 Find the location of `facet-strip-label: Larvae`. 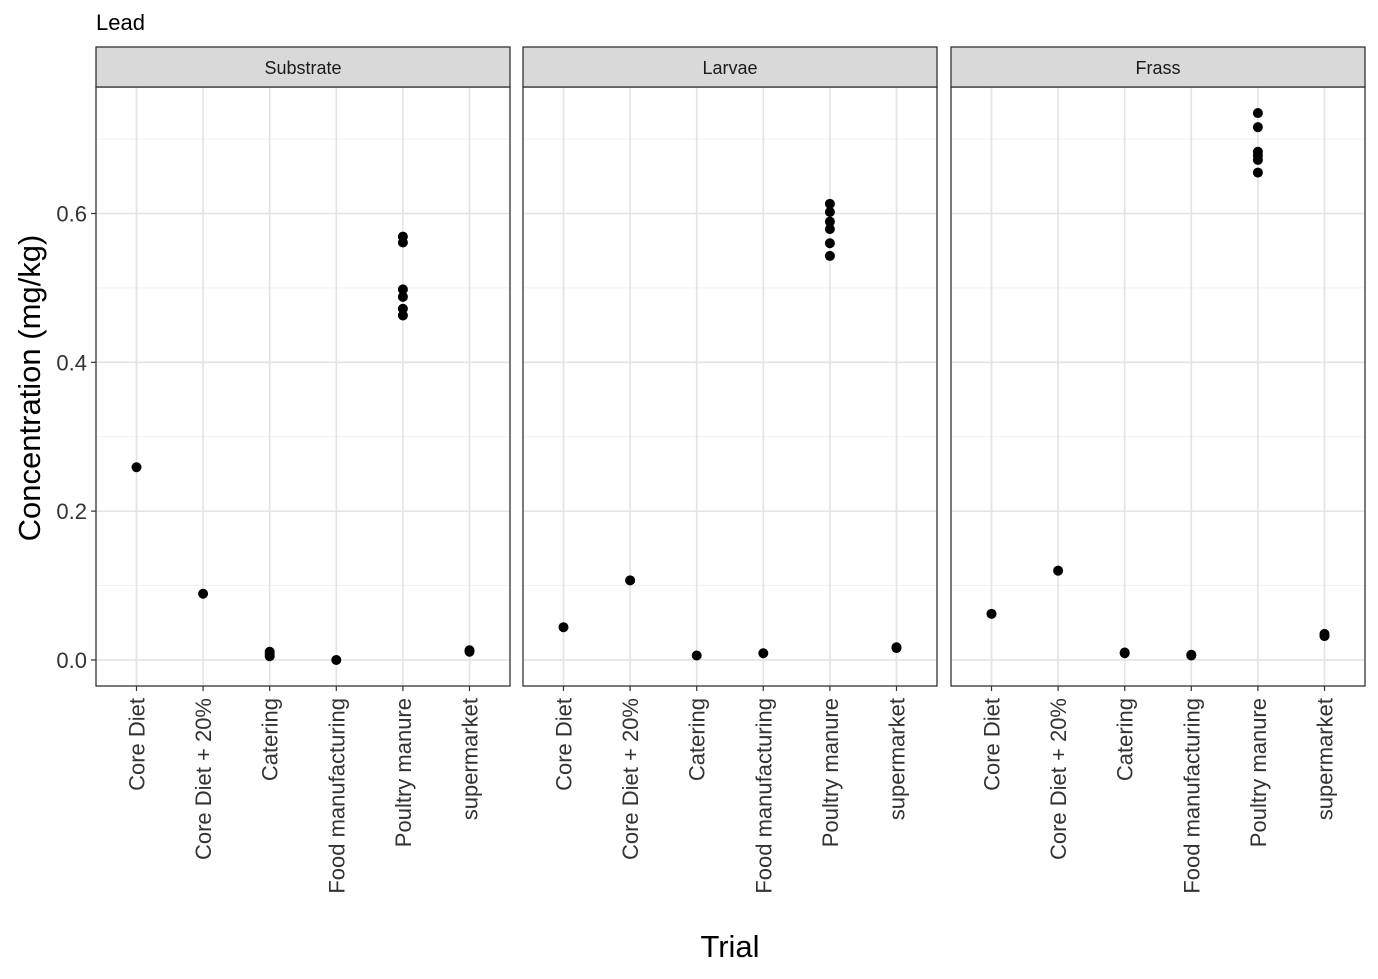

facet-strip-label: Larvae is located at coordinates (729, 68).